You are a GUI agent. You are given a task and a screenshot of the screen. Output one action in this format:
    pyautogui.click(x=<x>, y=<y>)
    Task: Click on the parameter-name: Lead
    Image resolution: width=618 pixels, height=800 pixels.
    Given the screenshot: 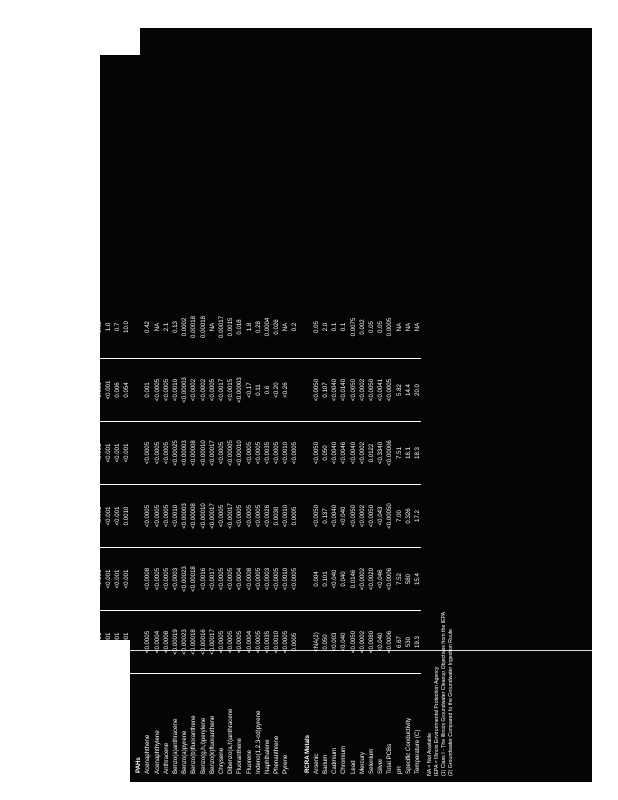 What is the action you would take?
    pyautogui.click(x=353, y=767)
    